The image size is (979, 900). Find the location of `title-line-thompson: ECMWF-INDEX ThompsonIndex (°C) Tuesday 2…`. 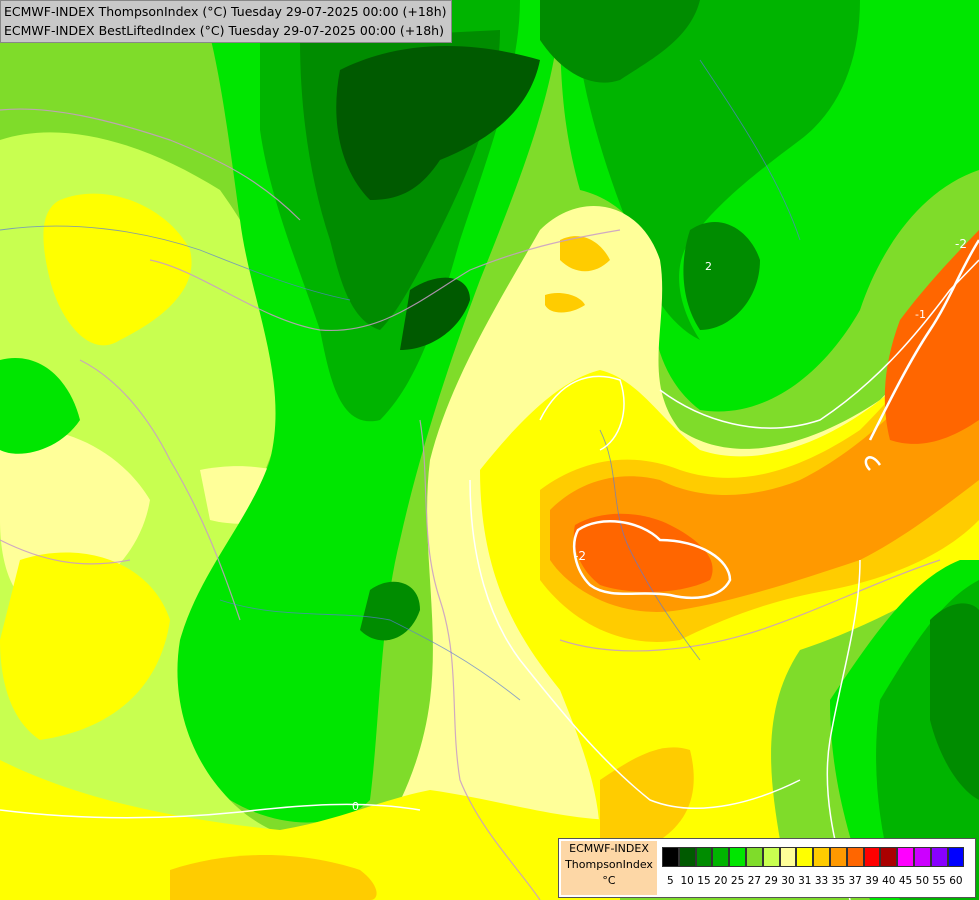

title-line-thompson: ECMWF-INDEX ThompsonIndex (°C) Tuesday 2… is located at coordinates (225, 11).